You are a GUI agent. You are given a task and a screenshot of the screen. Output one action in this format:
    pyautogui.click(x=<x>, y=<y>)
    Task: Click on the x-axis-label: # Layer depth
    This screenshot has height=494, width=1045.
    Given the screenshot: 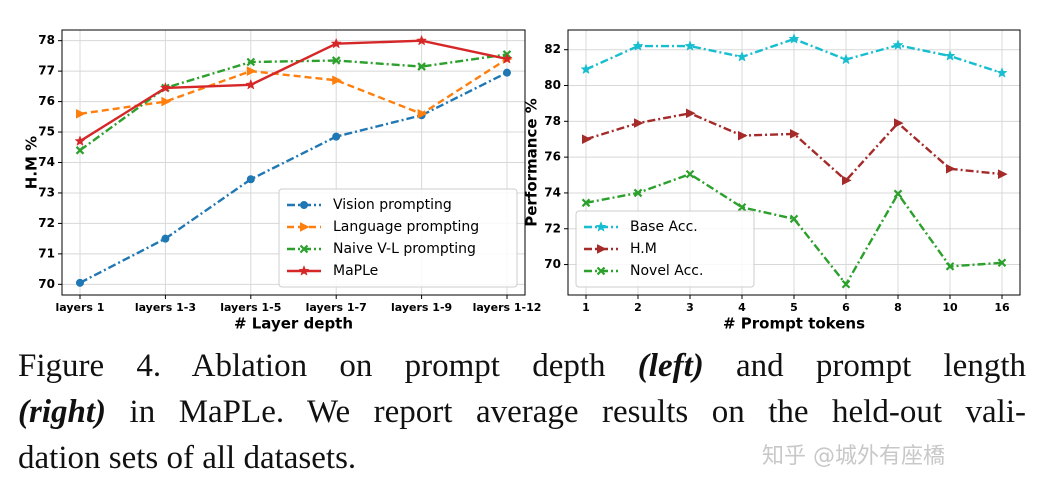 What is the action you would take?
    pyautogui.click(x=293, y=324)
    